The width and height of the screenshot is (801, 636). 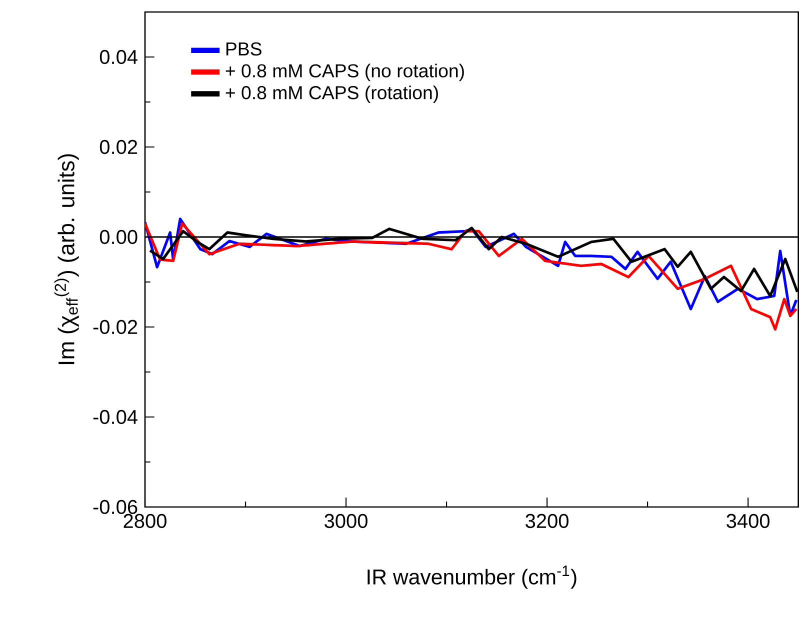 I want to click on y-axis-title: Im (χ$_{eff}$$^{(2)}$) (arb. units), so click(x=66, y=259).